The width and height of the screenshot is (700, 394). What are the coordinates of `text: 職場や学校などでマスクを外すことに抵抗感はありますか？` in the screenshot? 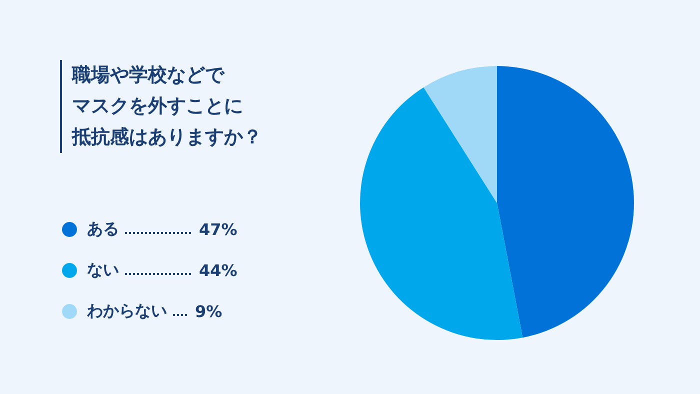 It's located at (164, 106).